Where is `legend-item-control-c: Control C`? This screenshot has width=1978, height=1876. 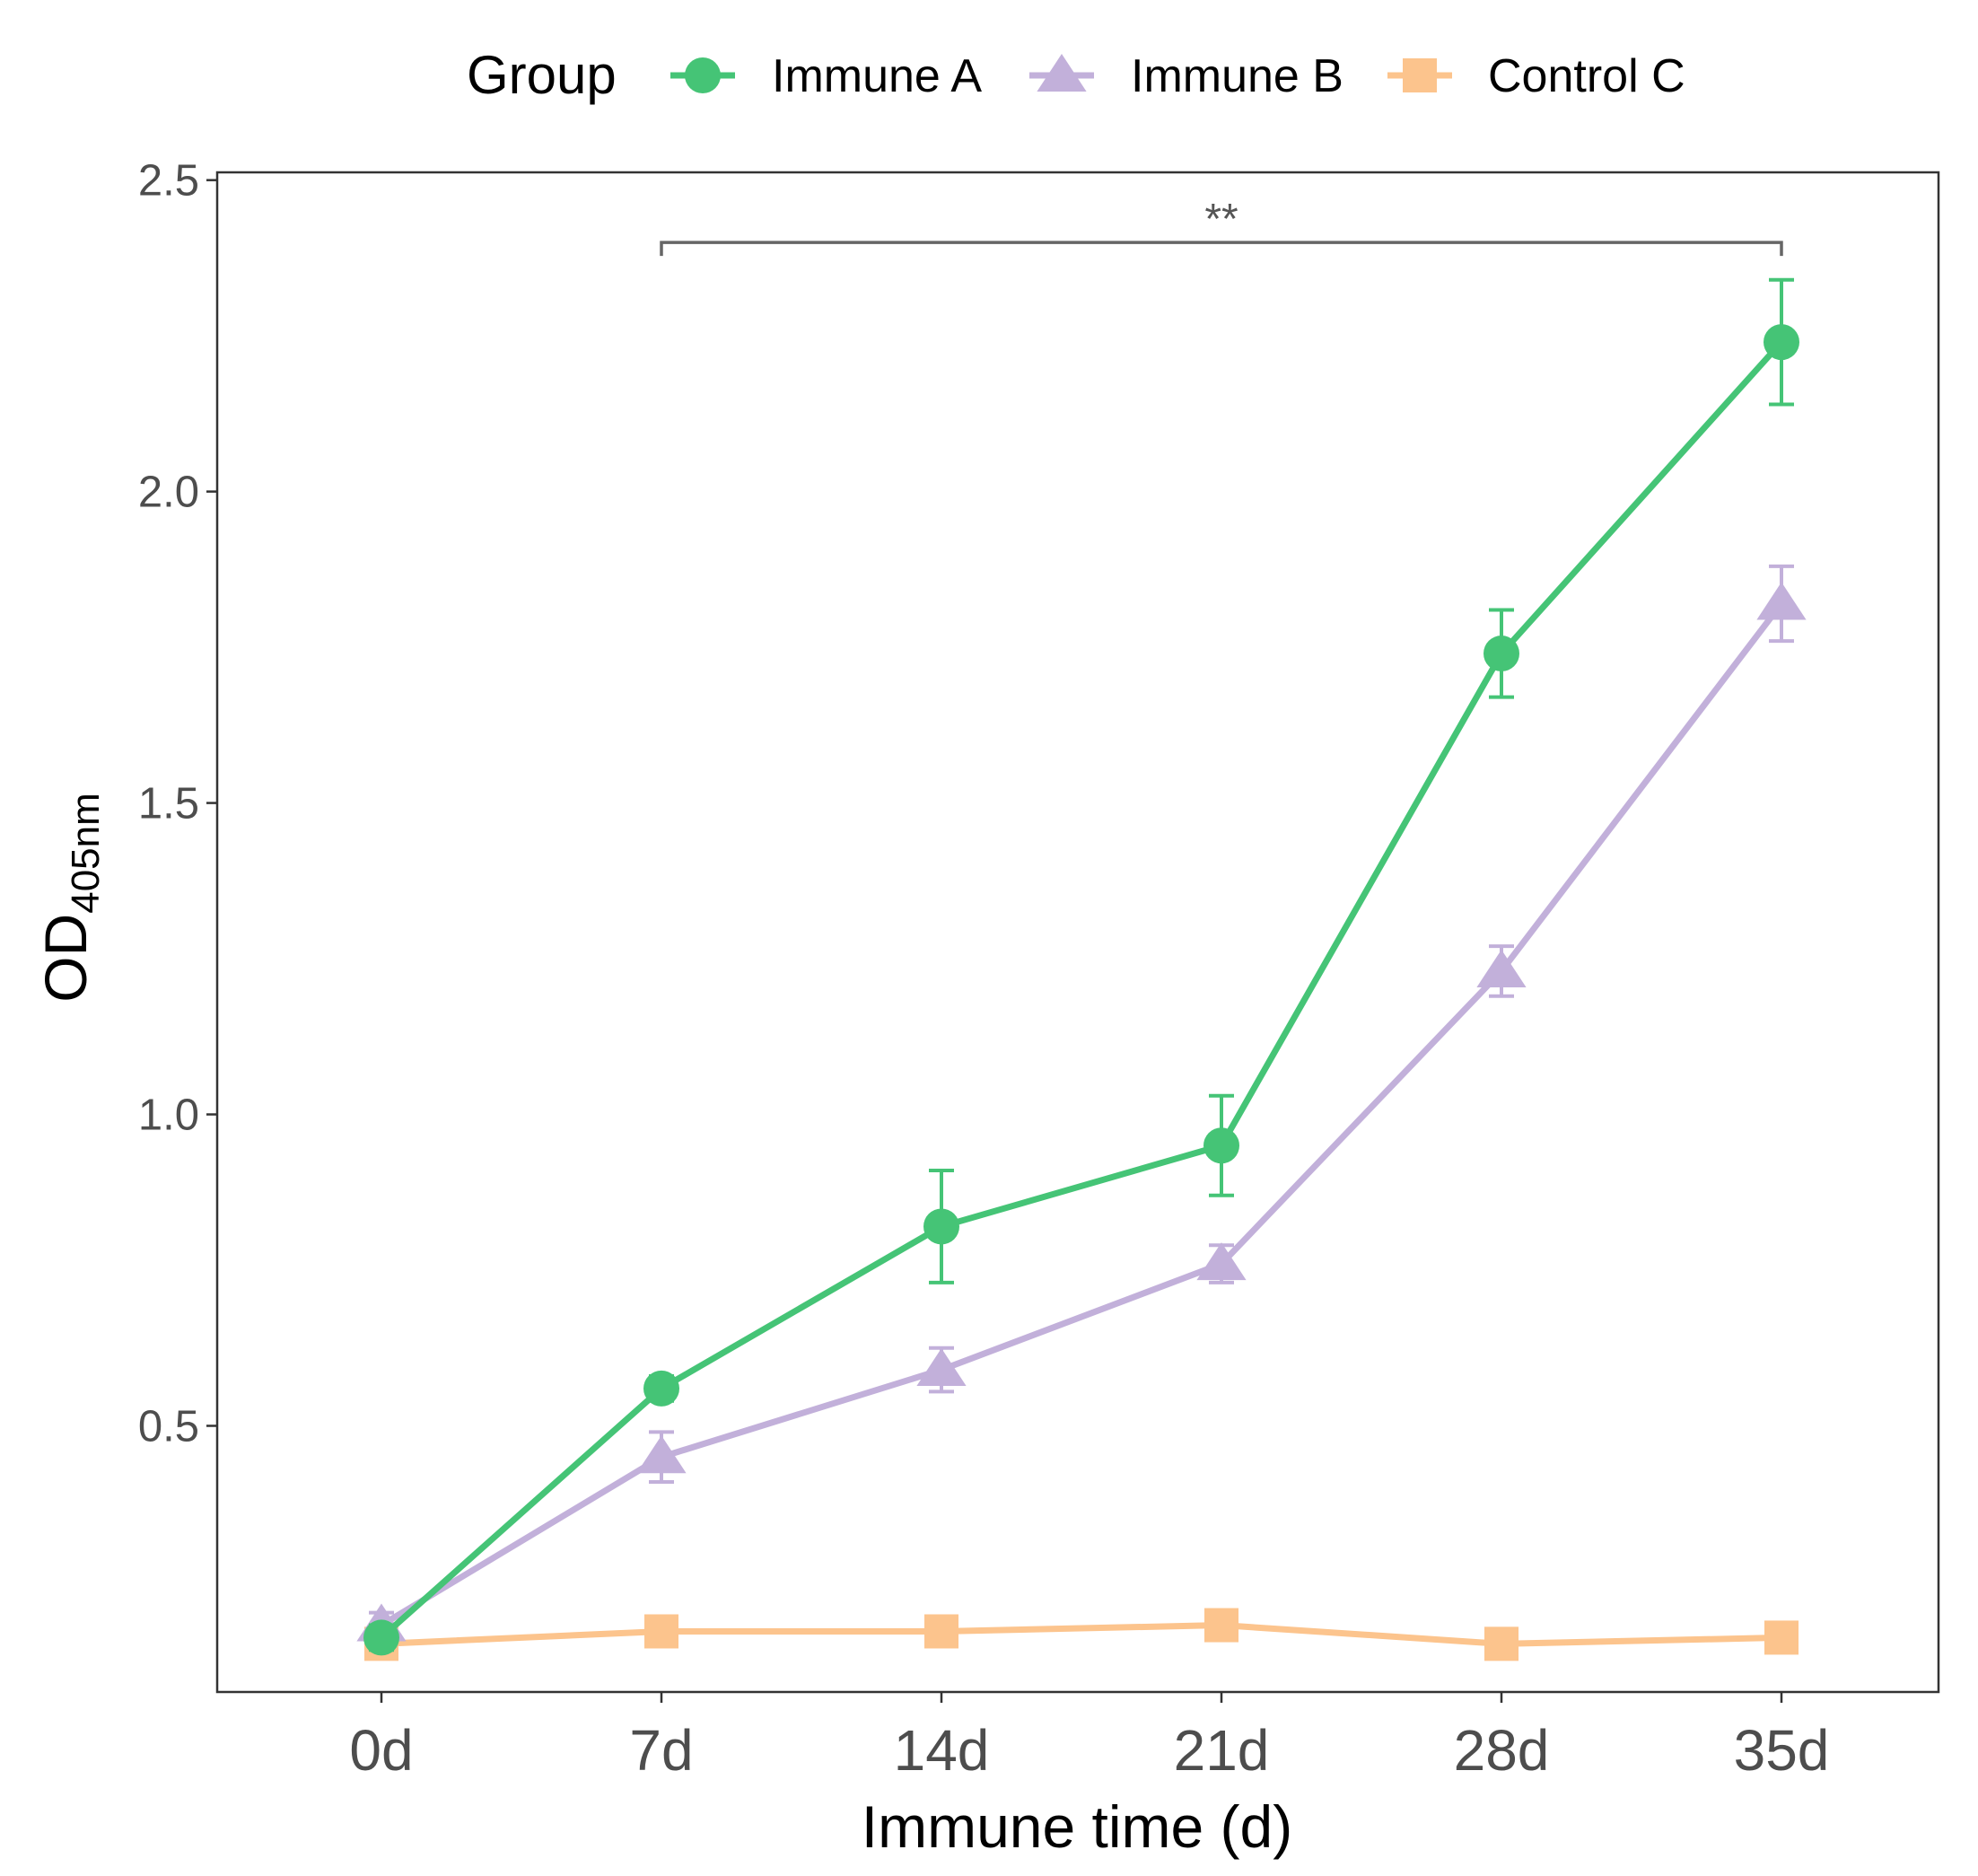
legend-item-control-c: Control C is located at coordinates (1536, 76).